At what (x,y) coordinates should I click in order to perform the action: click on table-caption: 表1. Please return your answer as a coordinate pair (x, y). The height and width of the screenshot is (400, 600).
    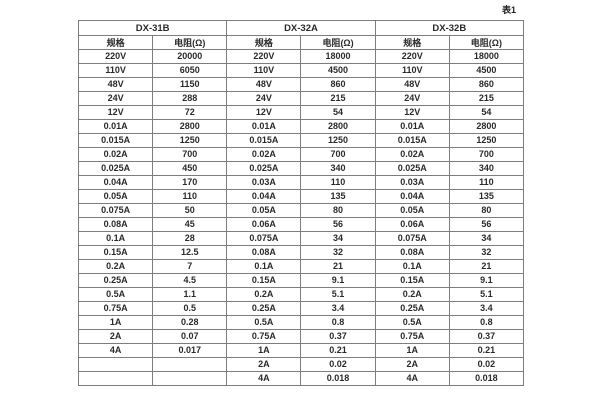
    Looking at the image, I should click on (509, 10).